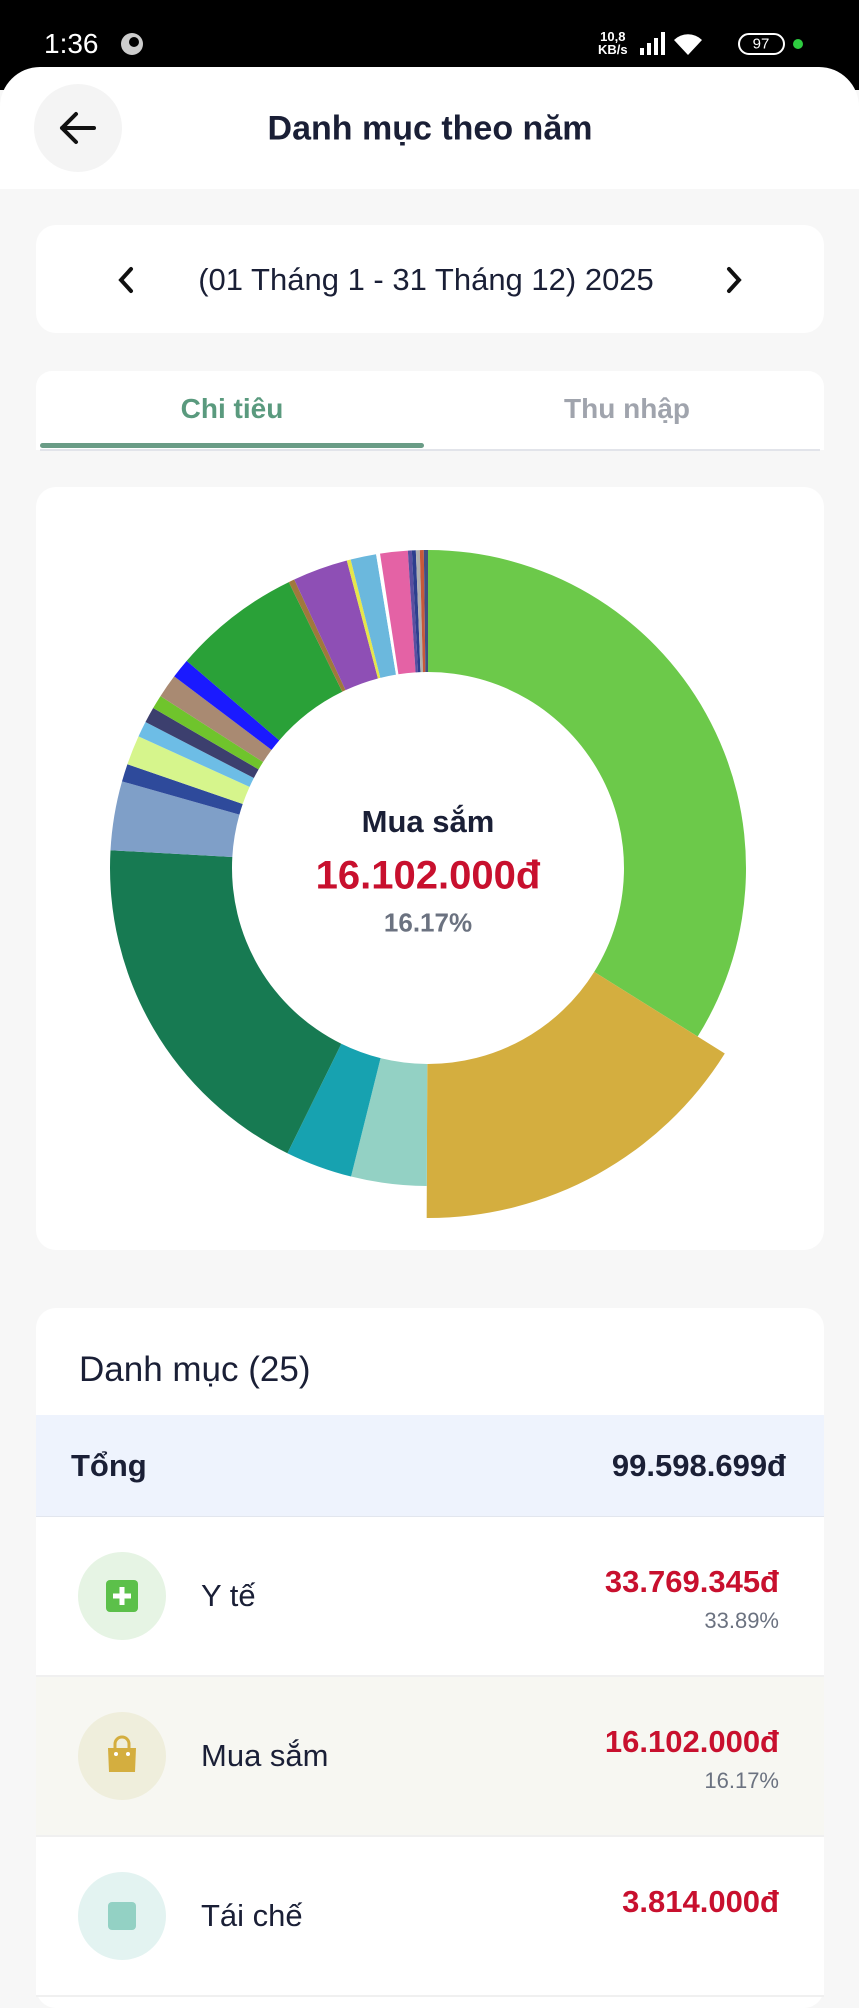 This screenshot has height=2008, width=859. What do you see at coordinates (430, 410) in the screenshot?
I see `tabs` at bounding box center [430, 410].